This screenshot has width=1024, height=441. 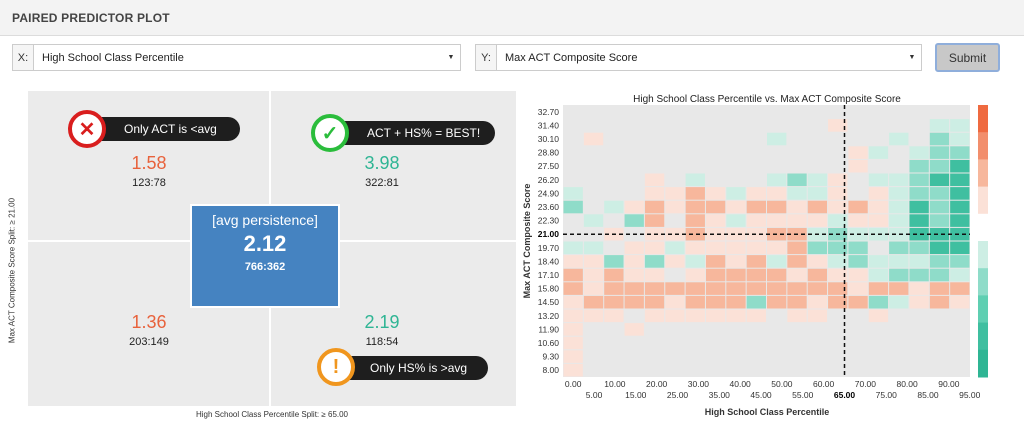 What do you see at coordinates (149, 183) in the screenshot?
I see `quadrant-top-left-counts: 123:78` at bounding box center [149, 183].